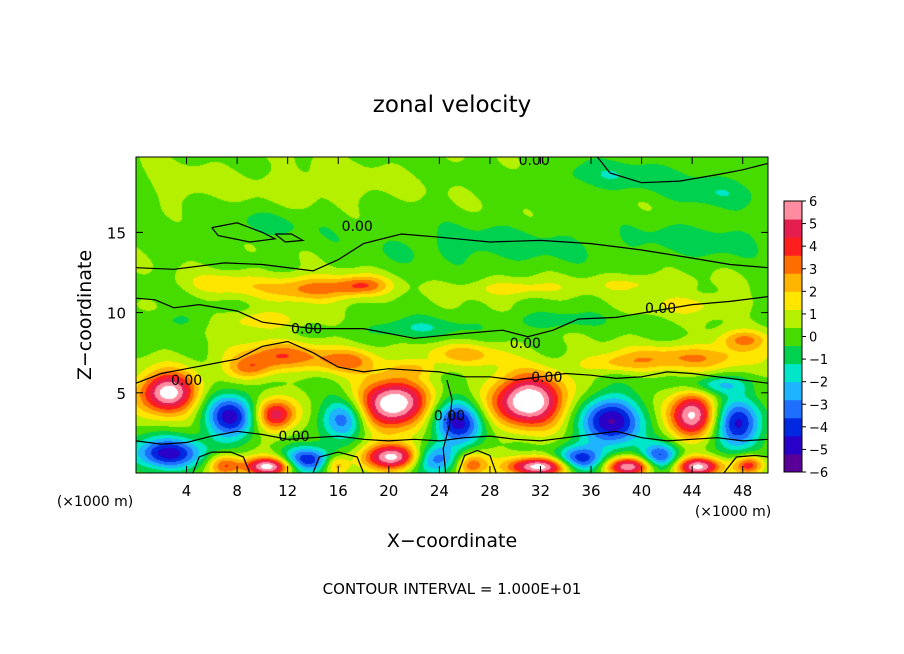 The height and width of the screenshot is (654, 904). What do you see at coordinates (338, 491) in the screenshot?
I see `x-tick-label-16: 16` at bounding box center [338, 491].